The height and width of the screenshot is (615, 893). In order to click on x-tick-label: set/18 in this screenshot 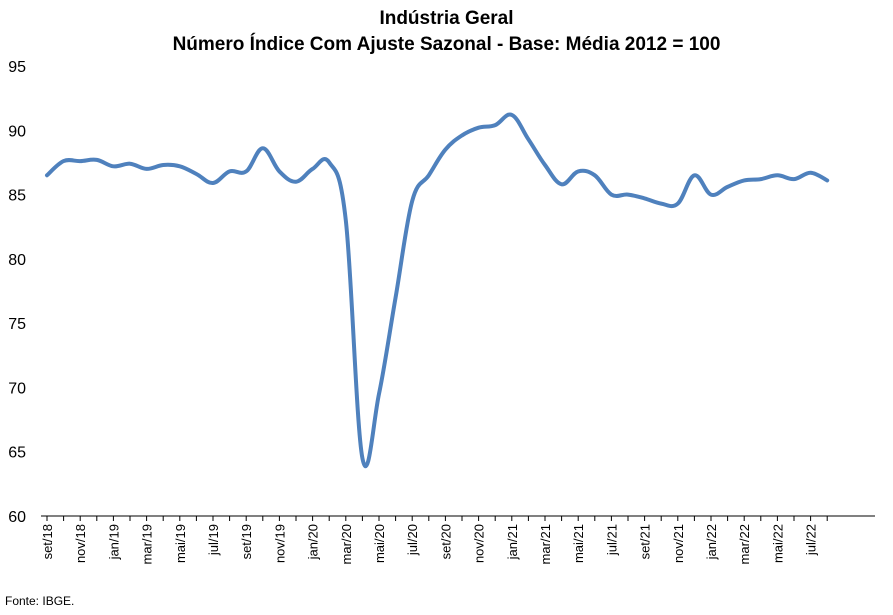, I will do `click(47, 541)`.